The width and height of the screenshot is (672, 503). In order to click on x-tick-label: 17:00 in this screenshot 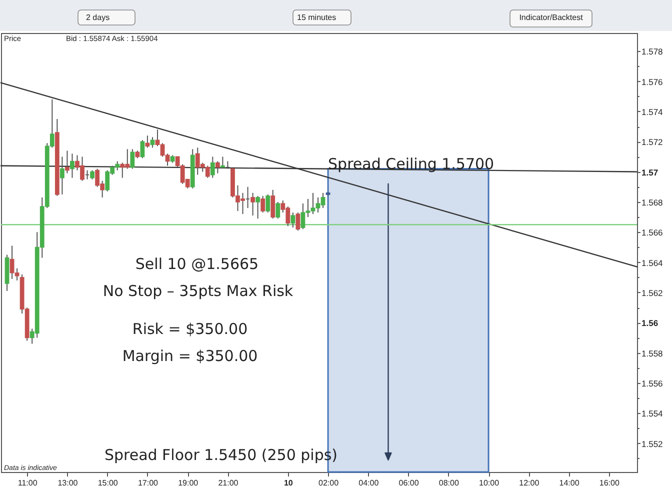, I will do `click(148, 483)`.